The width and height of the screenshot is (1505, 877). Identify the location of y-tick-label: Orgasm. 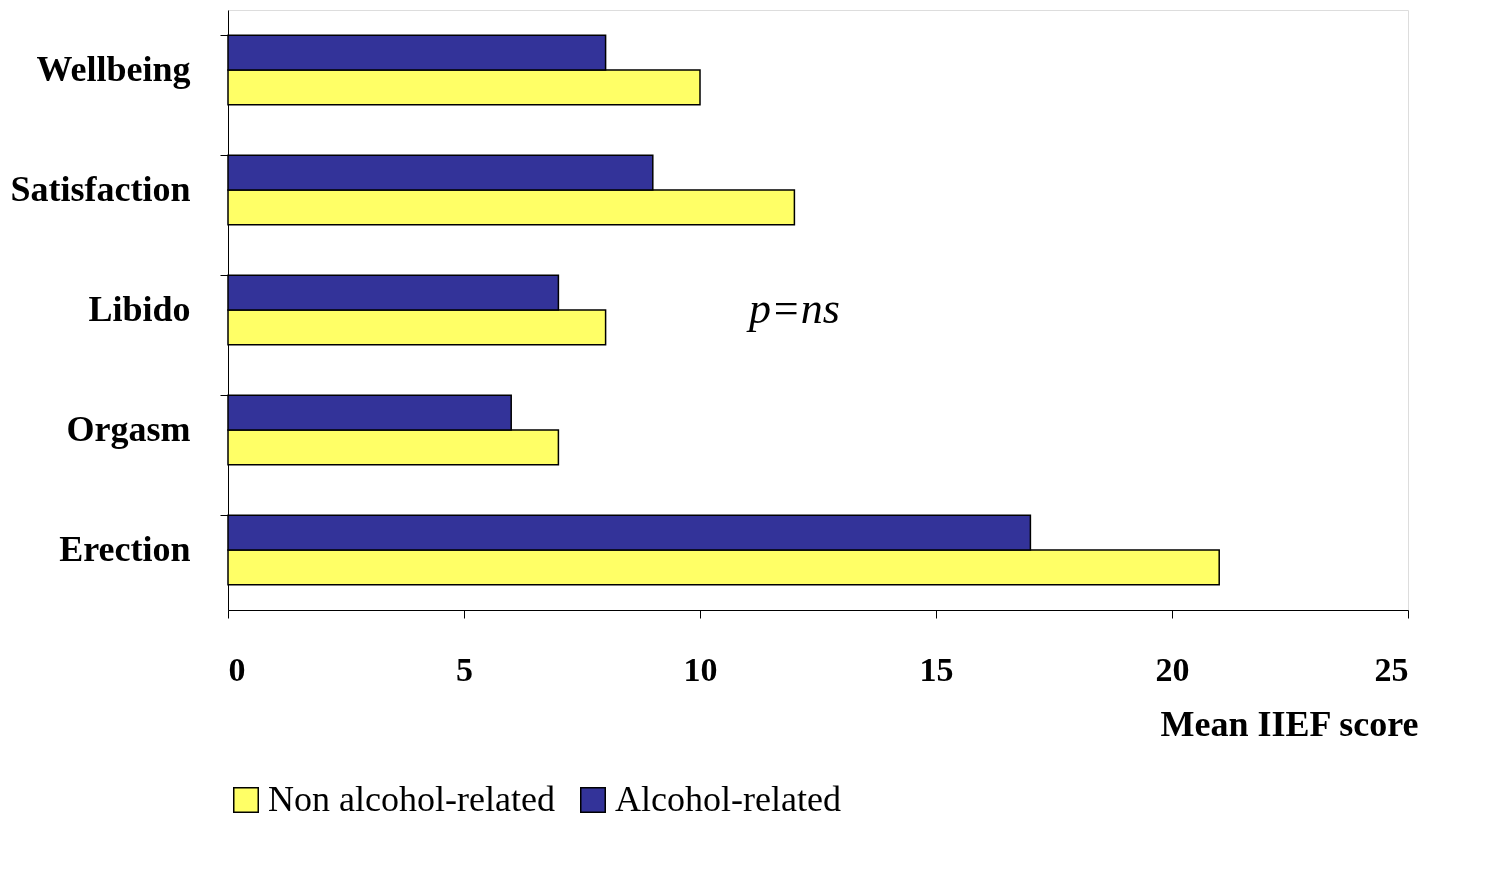
(128, 429).